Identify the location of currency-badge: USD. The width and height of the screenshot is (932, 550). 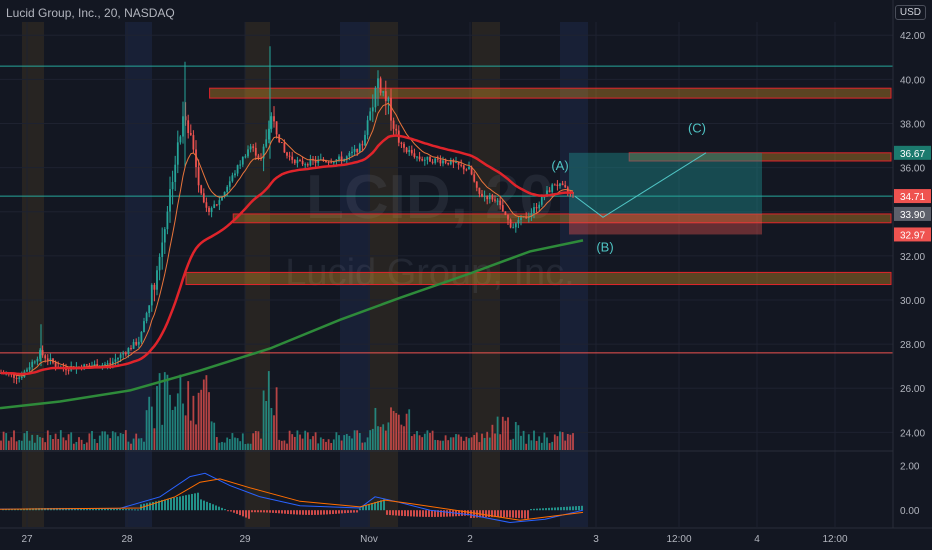
(910, 12).